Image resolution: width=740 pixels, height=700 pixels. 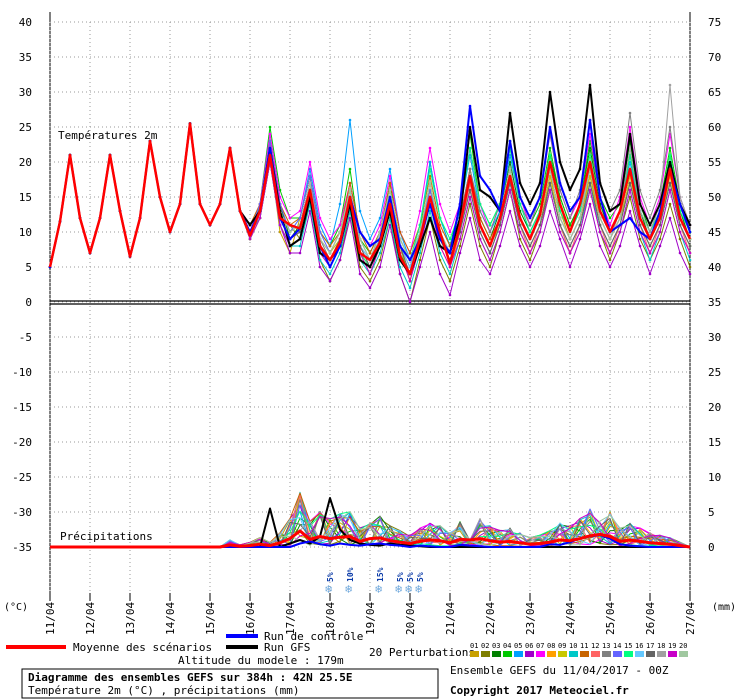 I want to click on right-tick-label: 35, so click(x=714, y=302).